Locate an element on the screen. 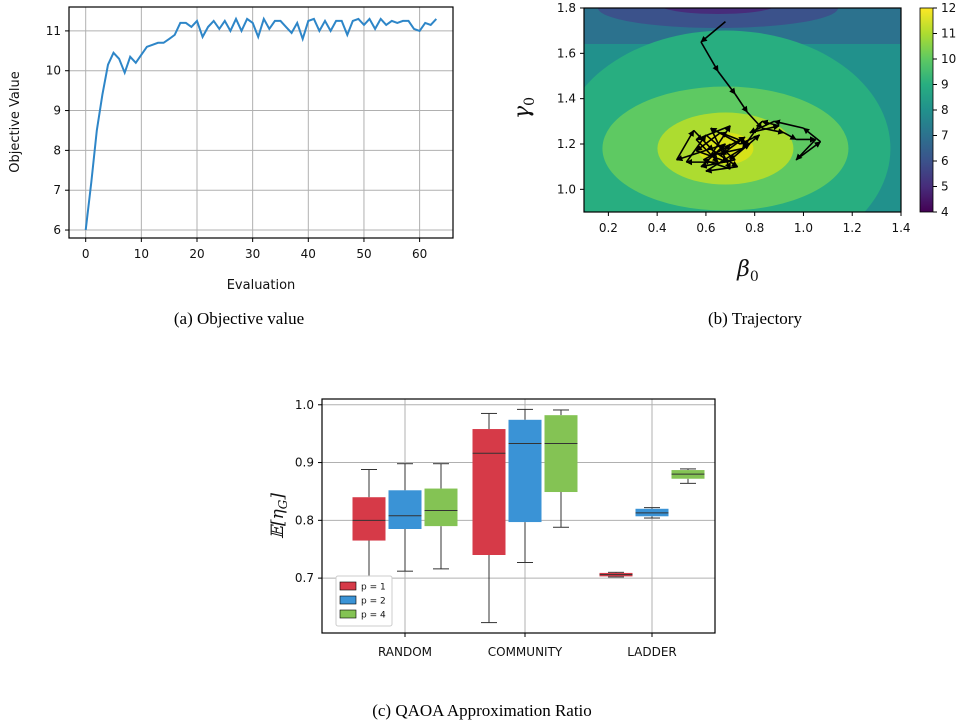 The height and width of the screenshot is (726, 967). a-xlabel: Evaluation is located at coordinates (261, 285).